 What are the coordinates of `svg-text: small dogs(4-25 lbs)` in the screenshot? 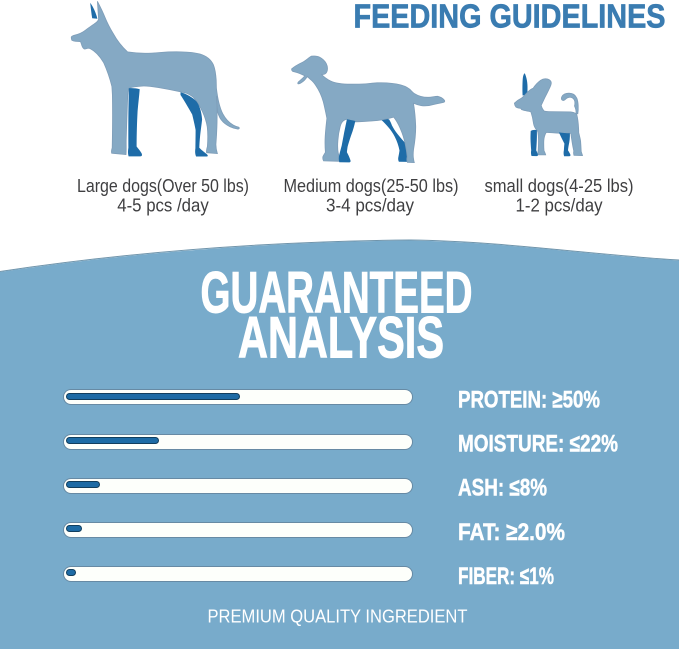 It's located at (559, 185).